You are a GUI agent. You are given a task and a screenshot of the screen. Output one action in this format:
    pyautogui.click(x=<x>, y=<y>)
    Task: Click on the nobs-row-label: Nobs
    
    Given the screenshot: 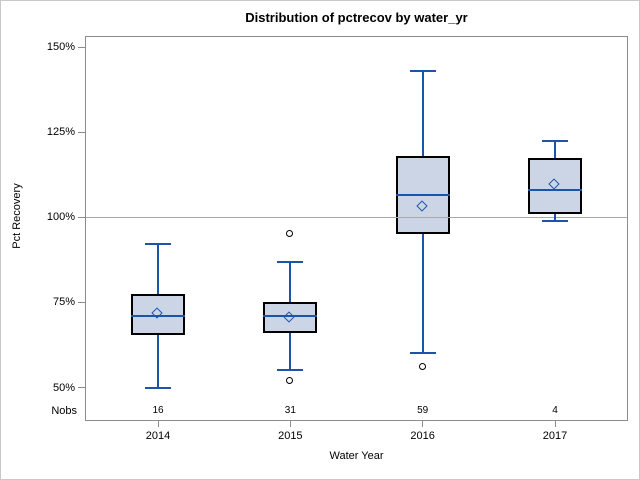 What is the action you would take?
    pyautogui.click(x=64, y=411)
    